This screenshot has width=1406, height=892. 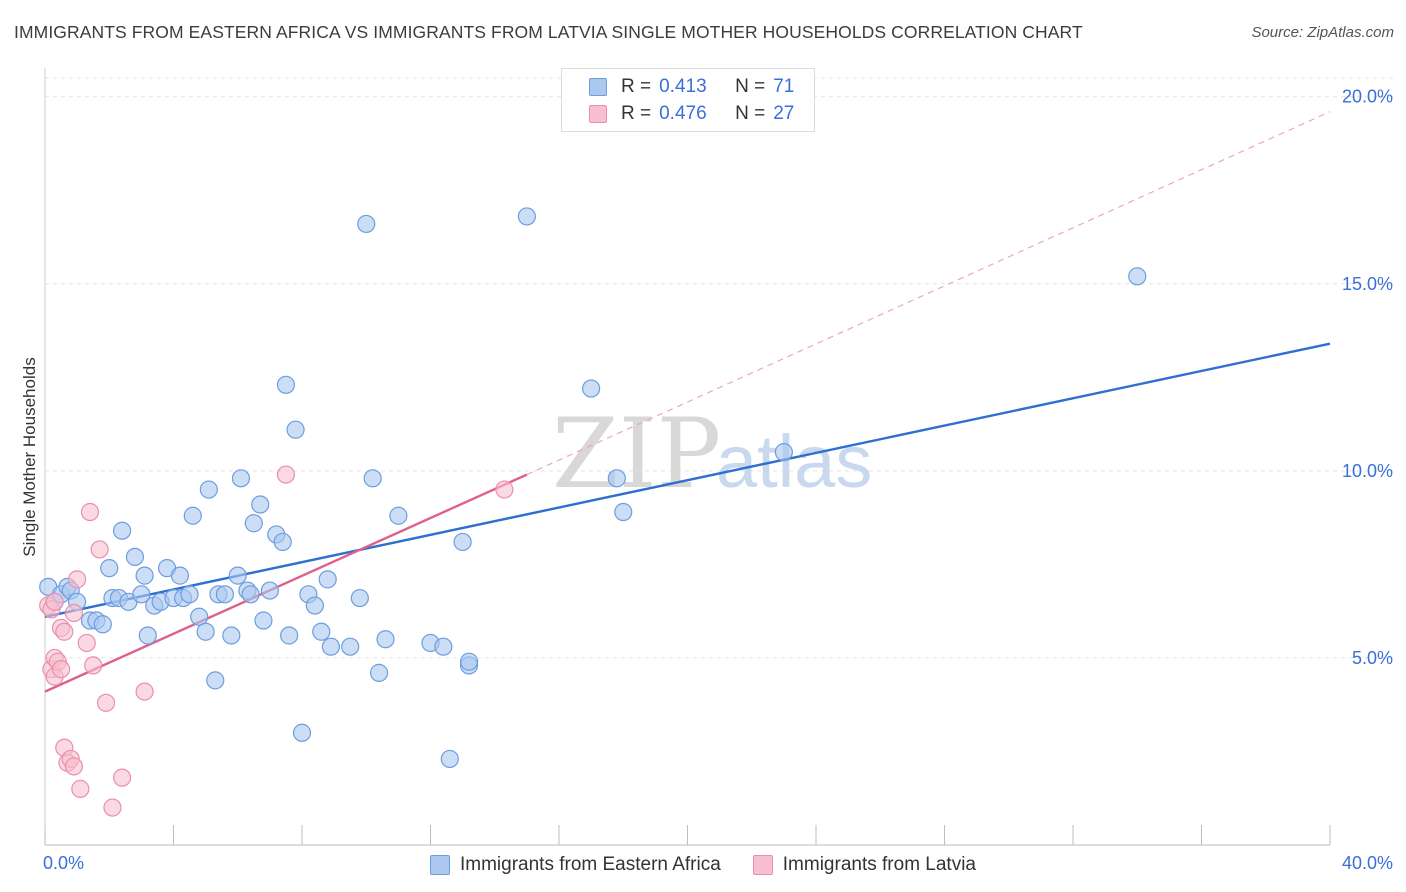 What do you see at coordinates (286, 583) in the screenshot?
I see `latvia-trend-line` at bounding box center [286, 583].